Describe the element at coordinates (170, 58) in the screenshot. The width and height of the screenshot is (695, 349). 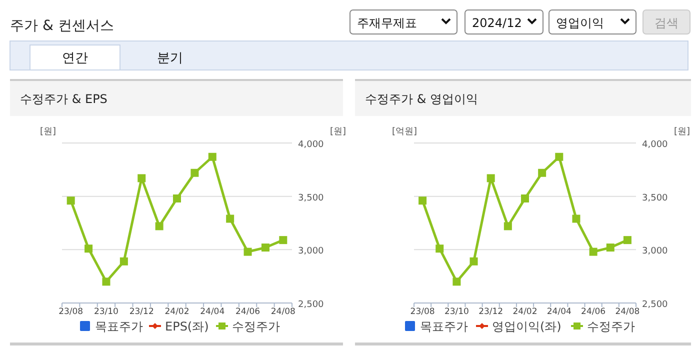
I see `text: 분기` at that location.